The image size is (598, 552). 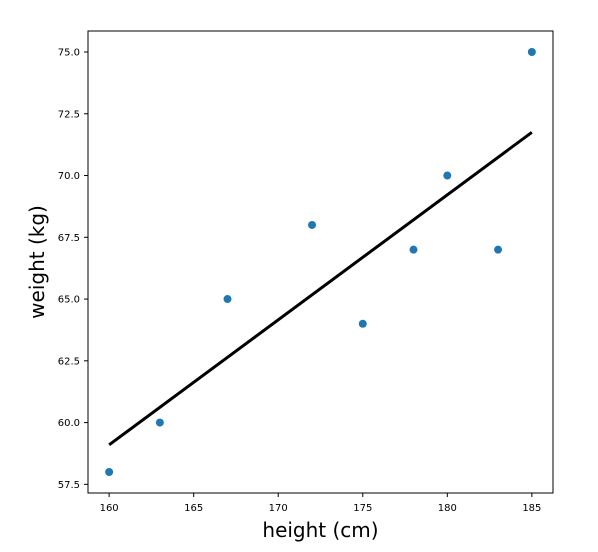 What do you see at coordinates (193, 508) in the screenshot?
I see `x-tick-label: 165` at bounding box center [193, 508].